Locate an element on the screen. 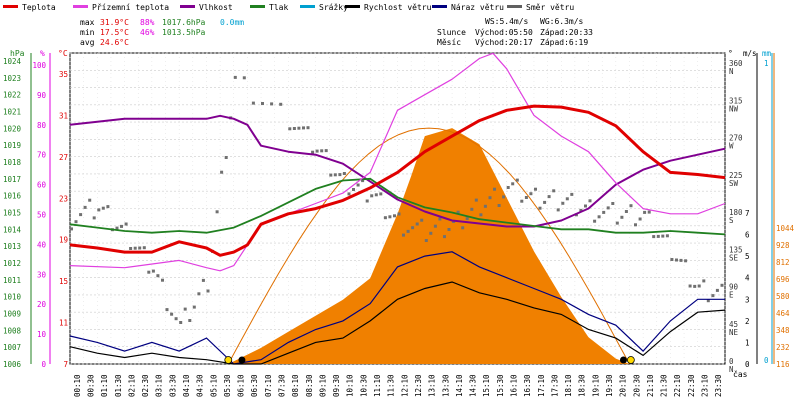 Image resolution: width=800 pixels, height=400 pixels. axis-hpa-label: hPa is located at coordinates (17, 53).